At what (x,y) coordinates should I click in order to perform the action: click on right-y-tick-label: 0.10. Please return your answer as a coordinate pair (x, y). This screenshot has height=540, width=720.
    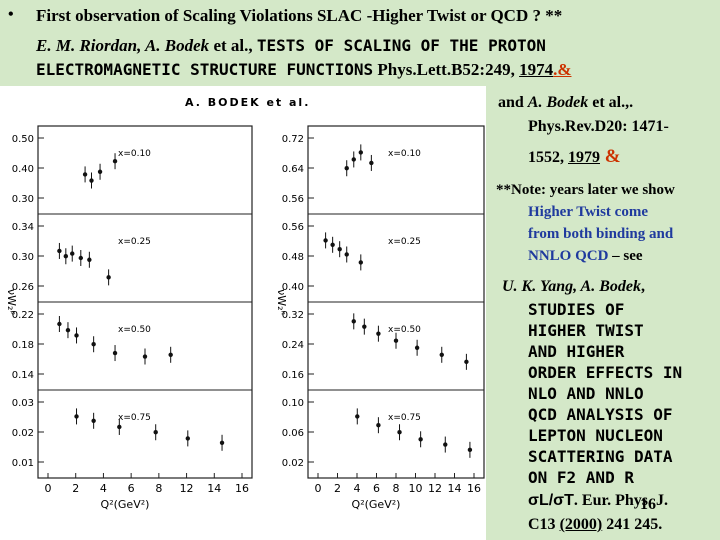
    Looking at the image, I should click on (293, 403).